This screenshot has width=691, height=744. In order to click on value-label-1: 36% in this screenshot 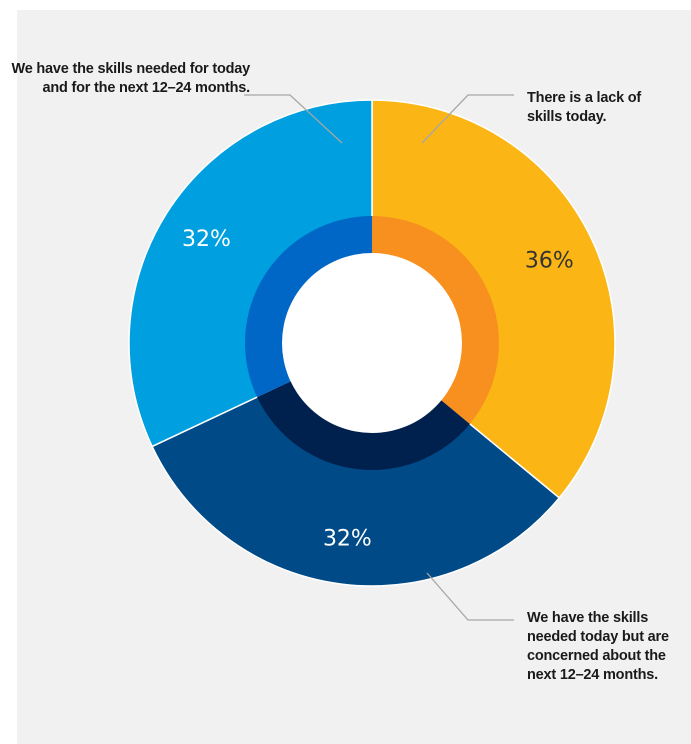, I will do `click(549, 261)`.